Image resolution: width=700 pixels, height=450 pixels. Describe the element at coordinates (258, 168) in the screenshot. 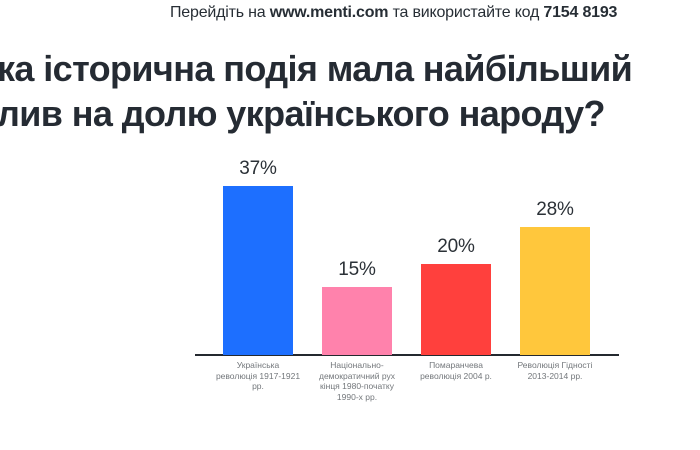

I see `bar-value-label: 37%` at that location.